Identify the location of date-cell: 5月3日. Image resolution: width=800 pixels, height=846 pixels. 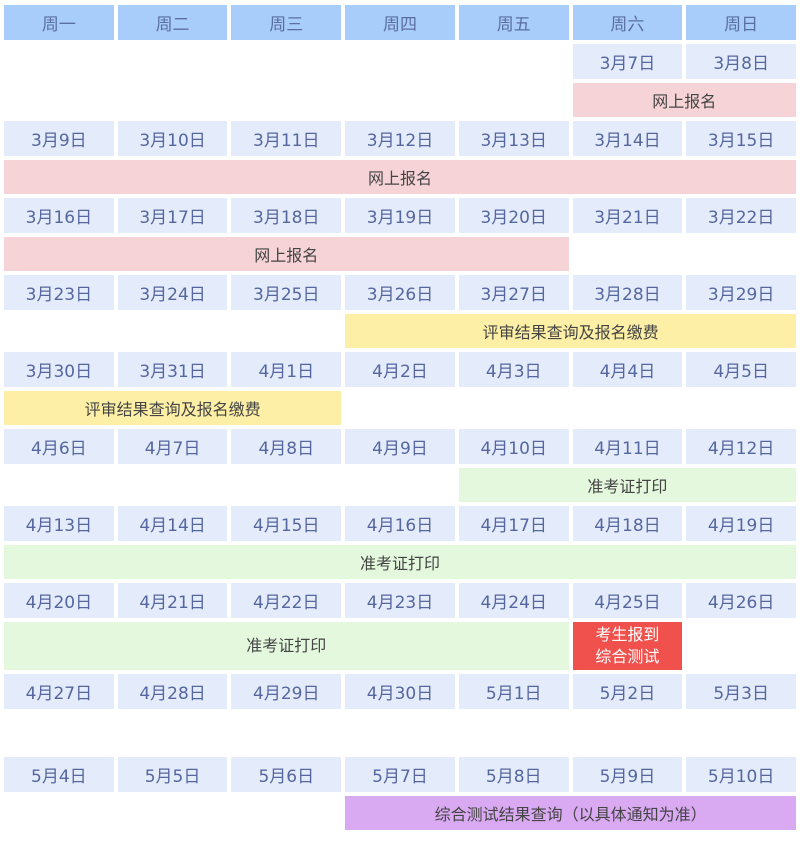
(741, 691).